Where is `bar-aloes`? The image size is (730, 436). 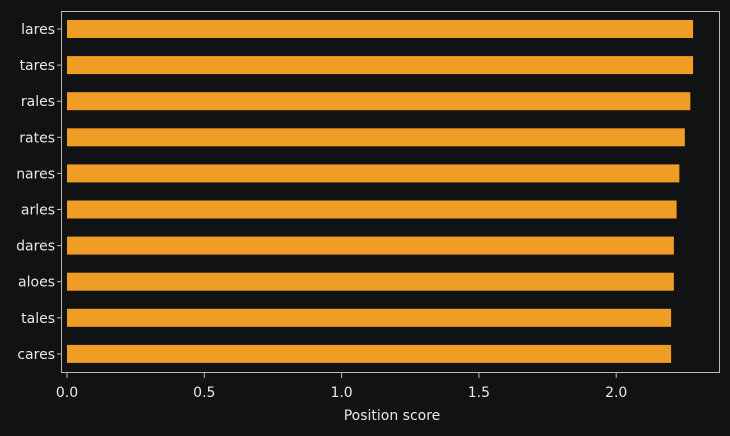 bar-aloes is located at coordinates (370, 281).